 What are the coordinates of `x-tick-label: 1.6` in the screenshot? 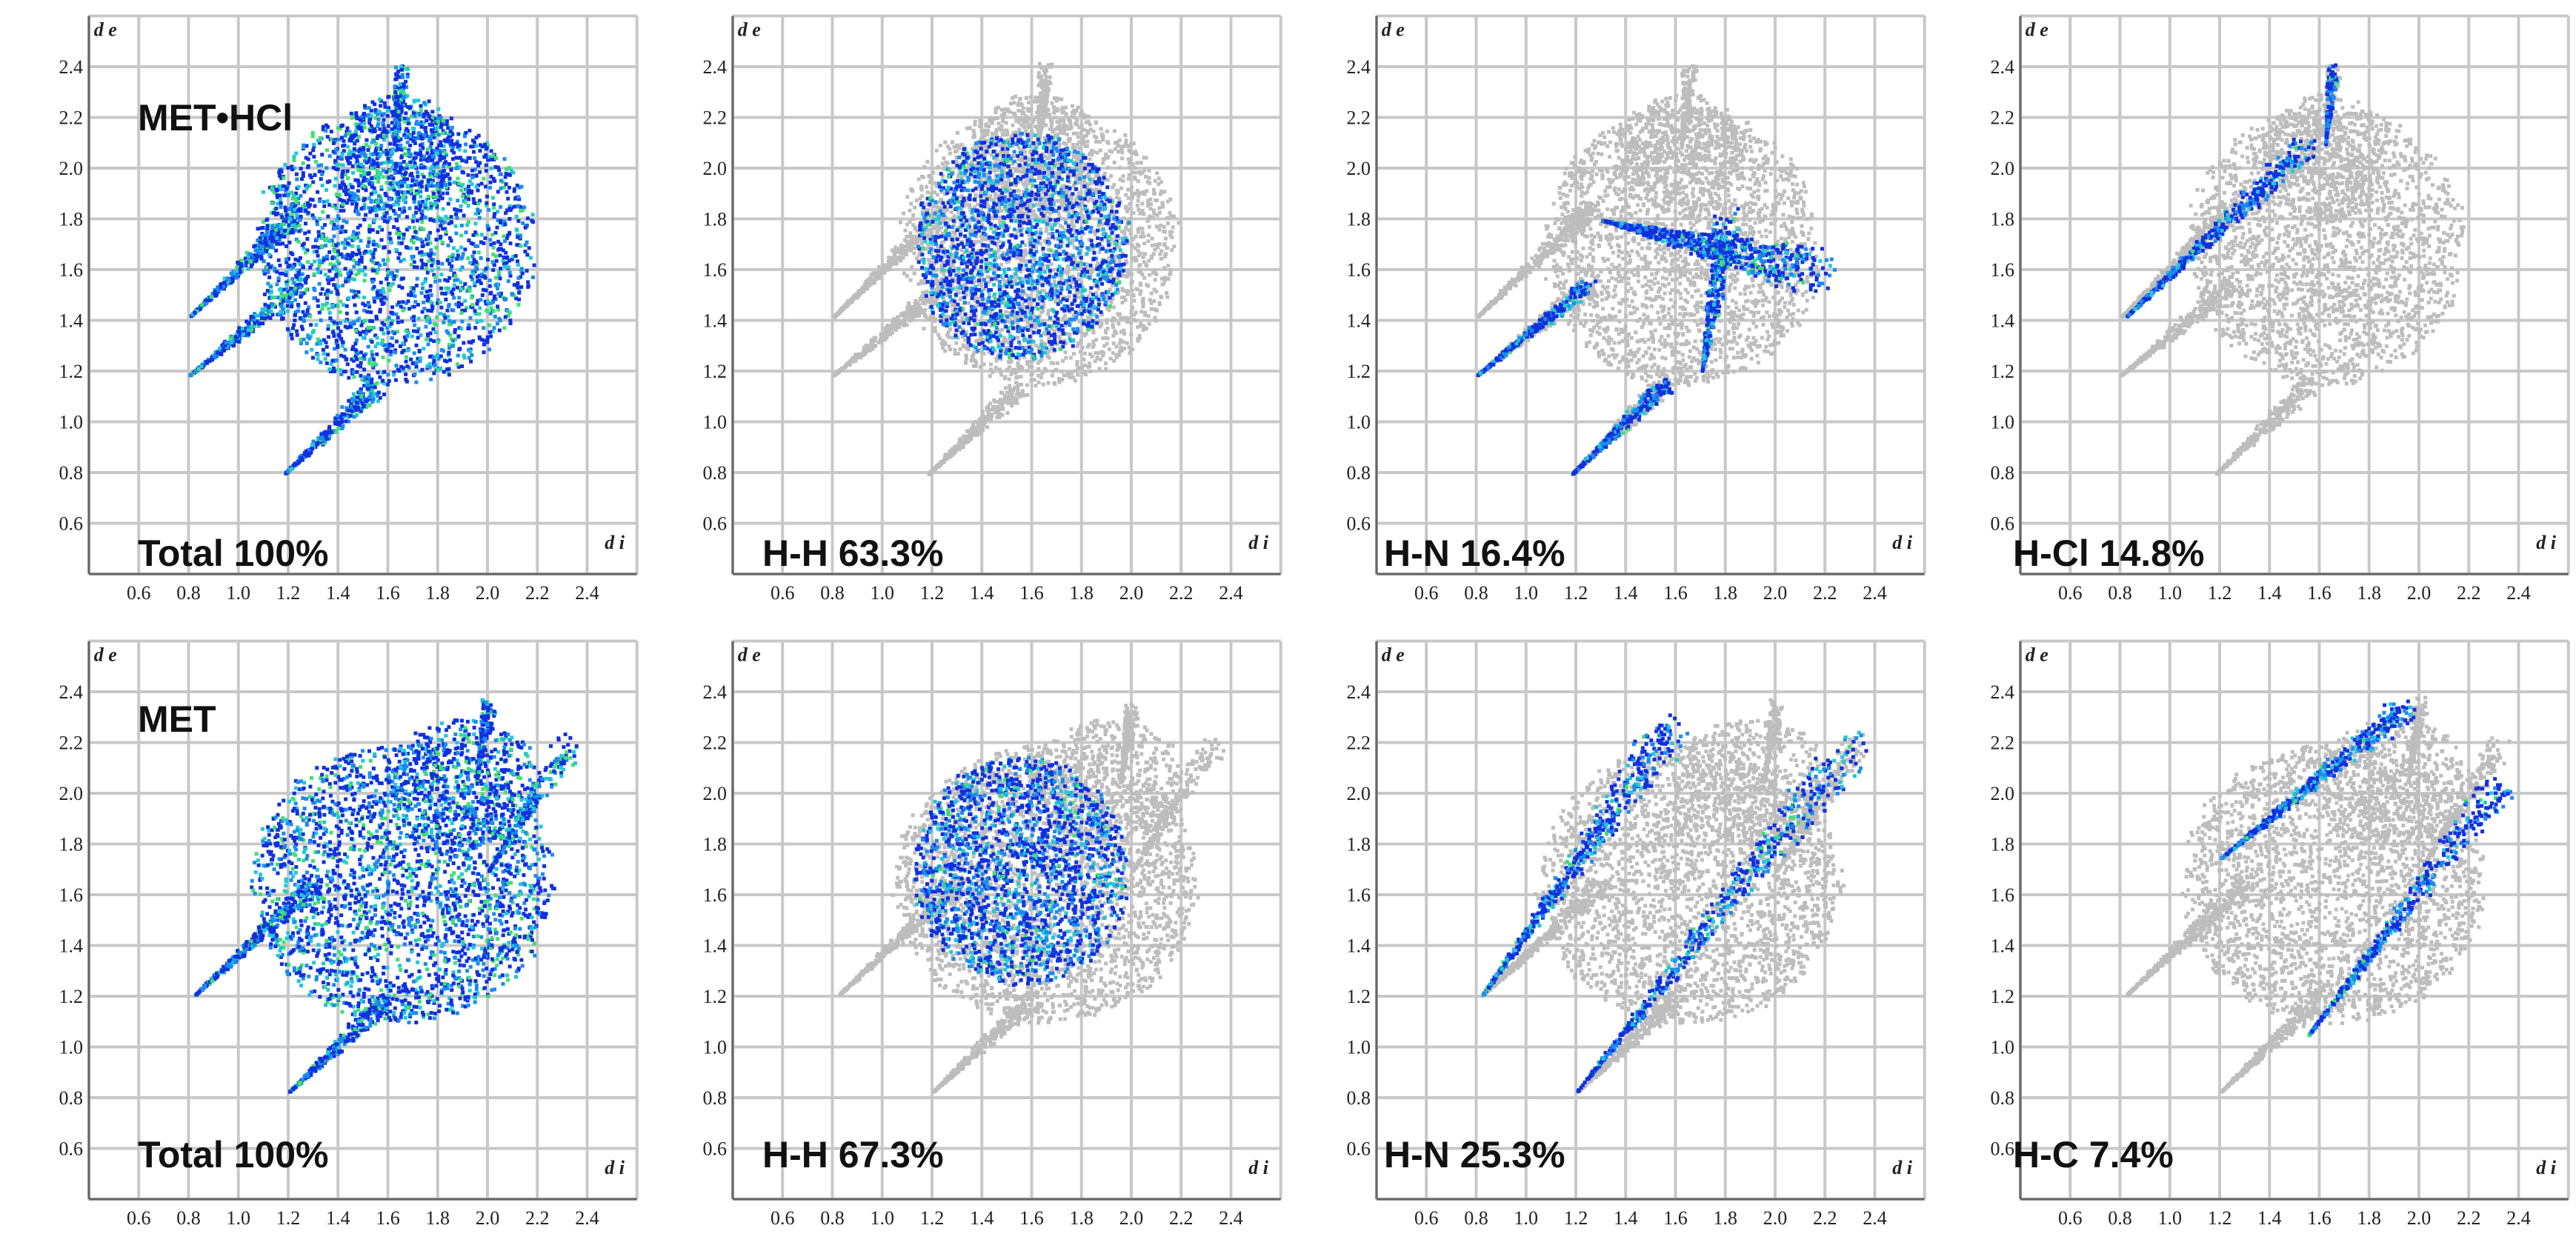 It's located at (388, 593).